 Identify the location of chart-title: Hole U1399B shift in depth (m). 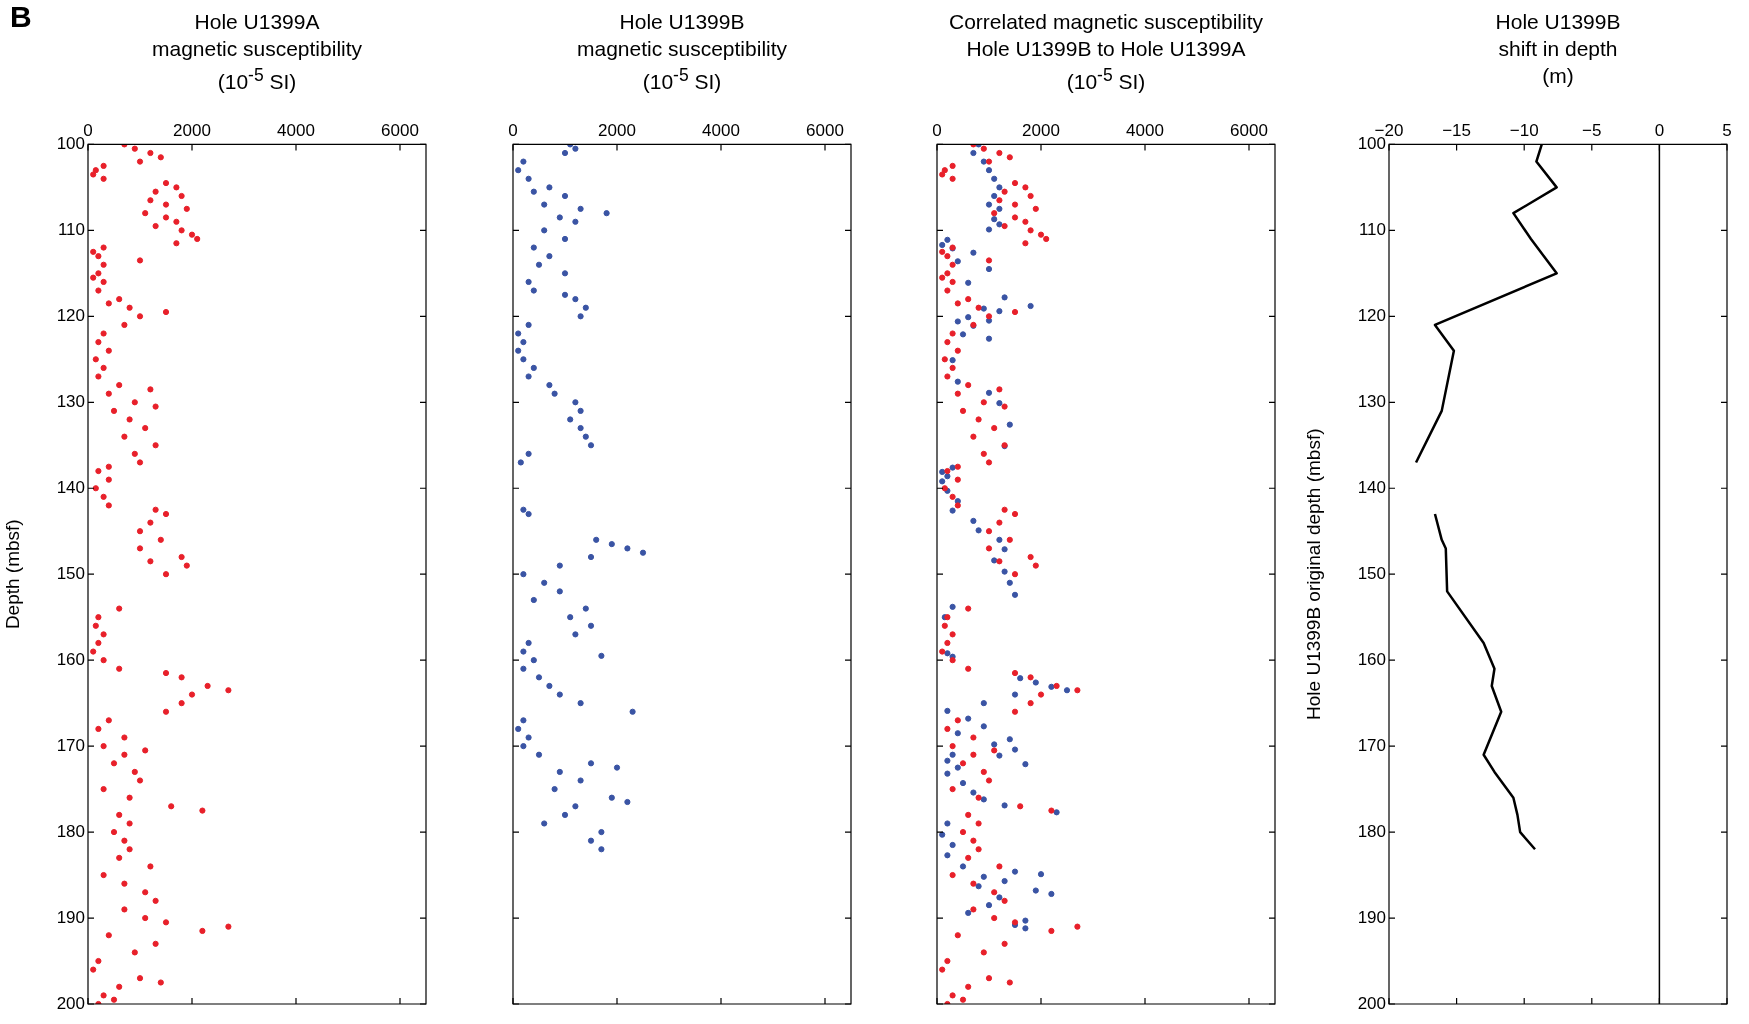
(1558, 49).